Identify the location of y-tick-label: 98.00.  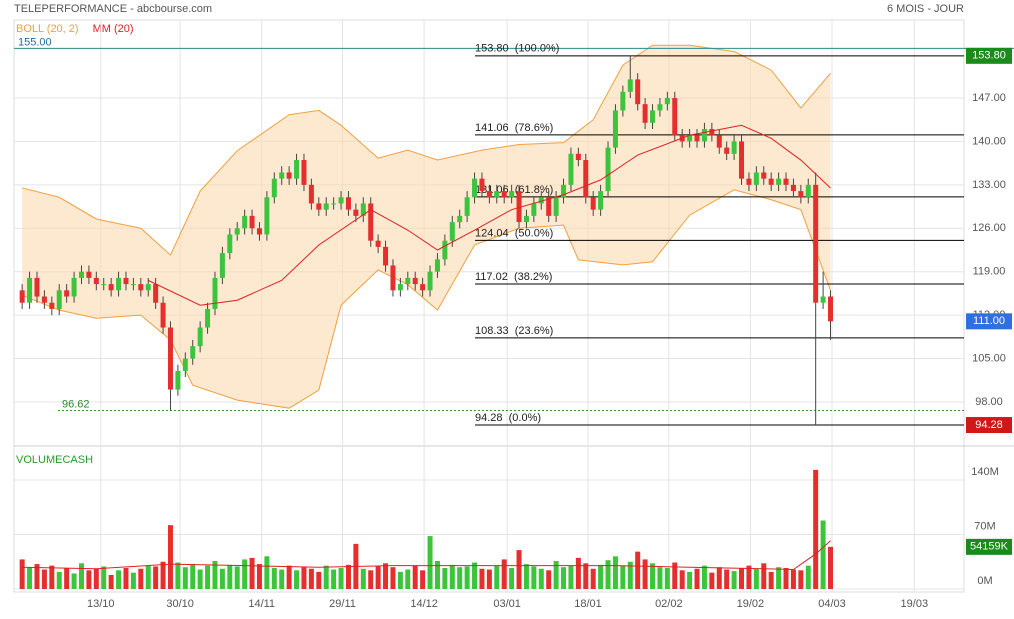
(989, 402).